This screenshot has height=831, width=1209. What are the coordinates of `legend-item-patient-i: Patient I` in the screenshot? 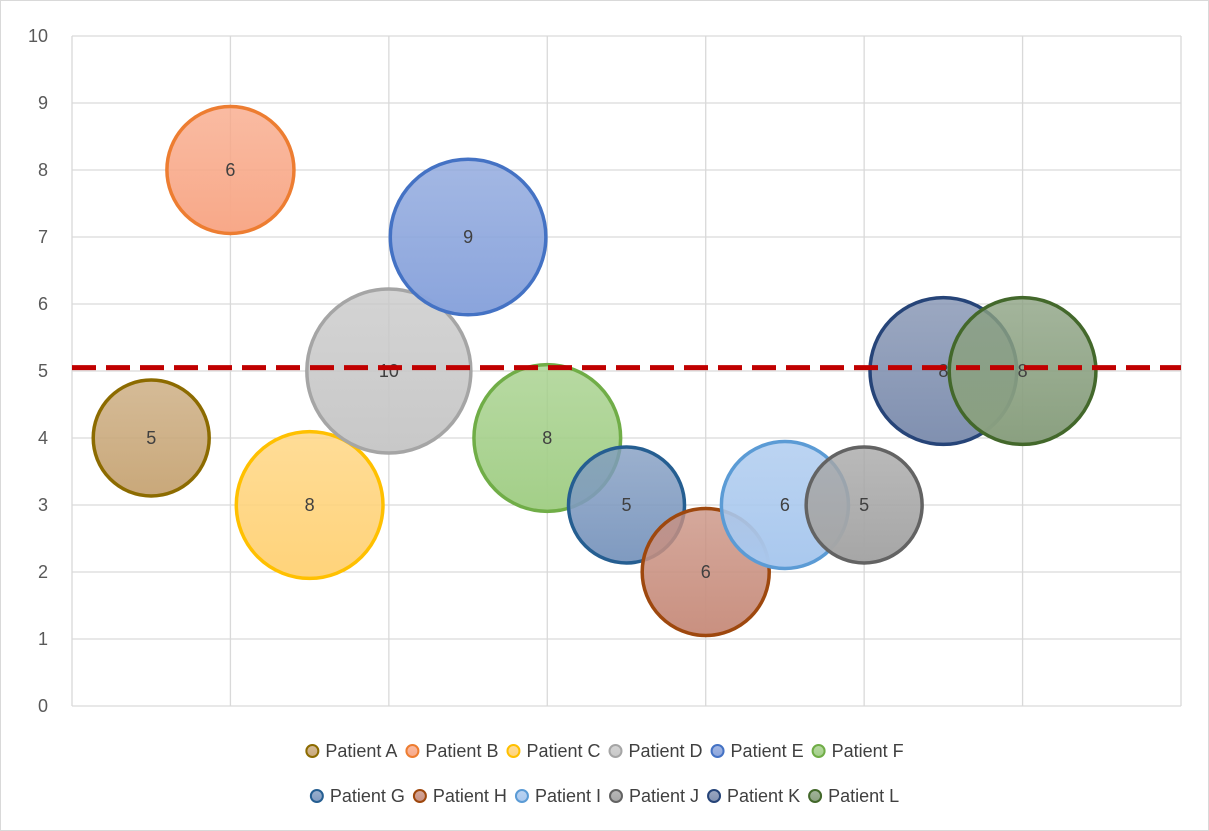 It's located at (557, 796).